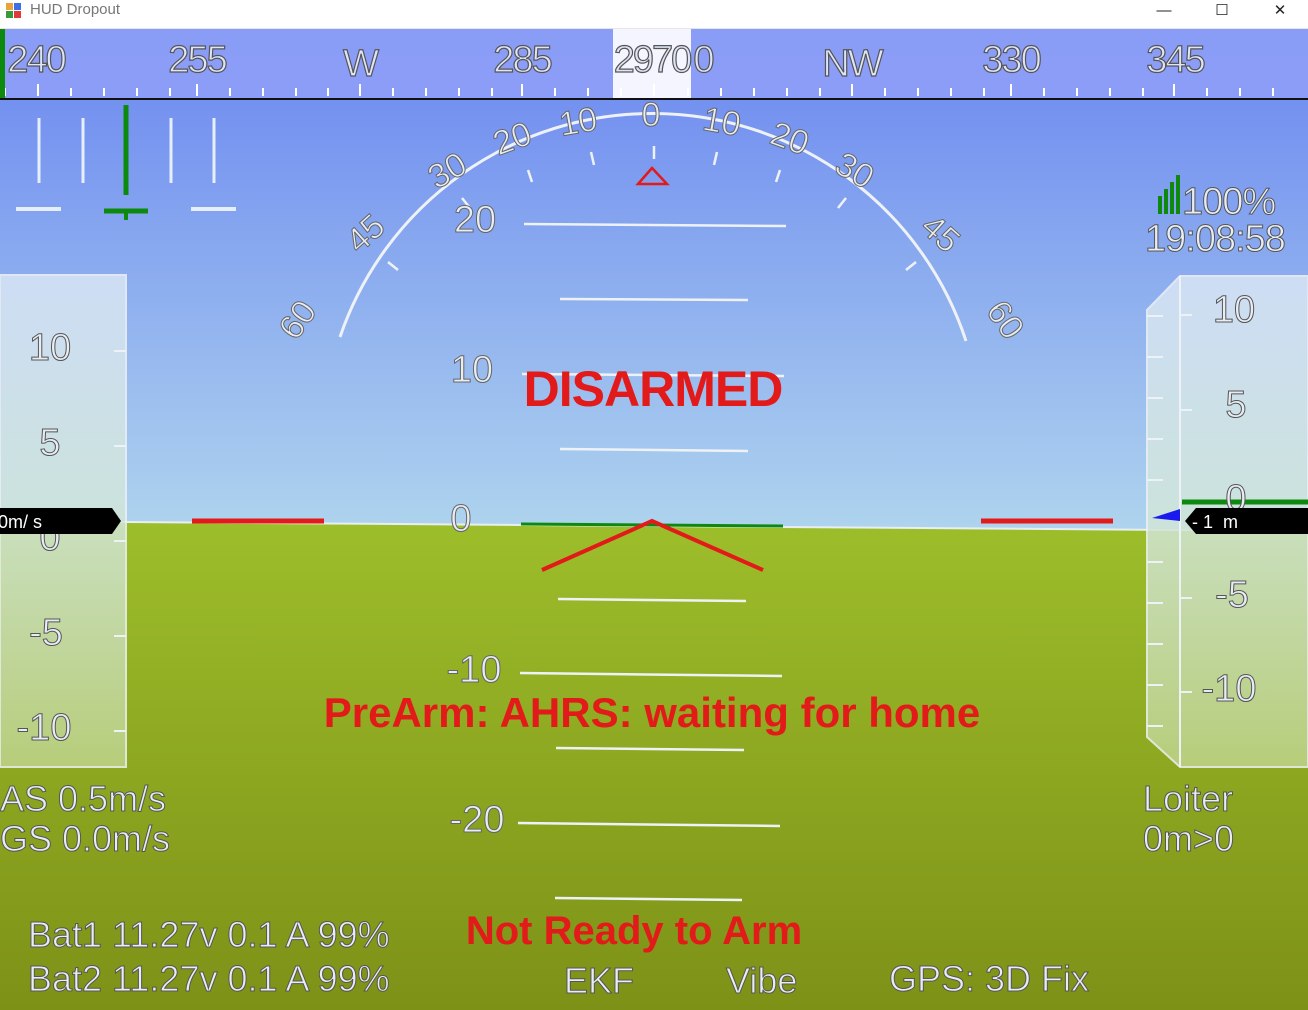 The height and width of the screenshot is (1010, 1308). I want to click on airspeed-readout-box, so click(60, 521).